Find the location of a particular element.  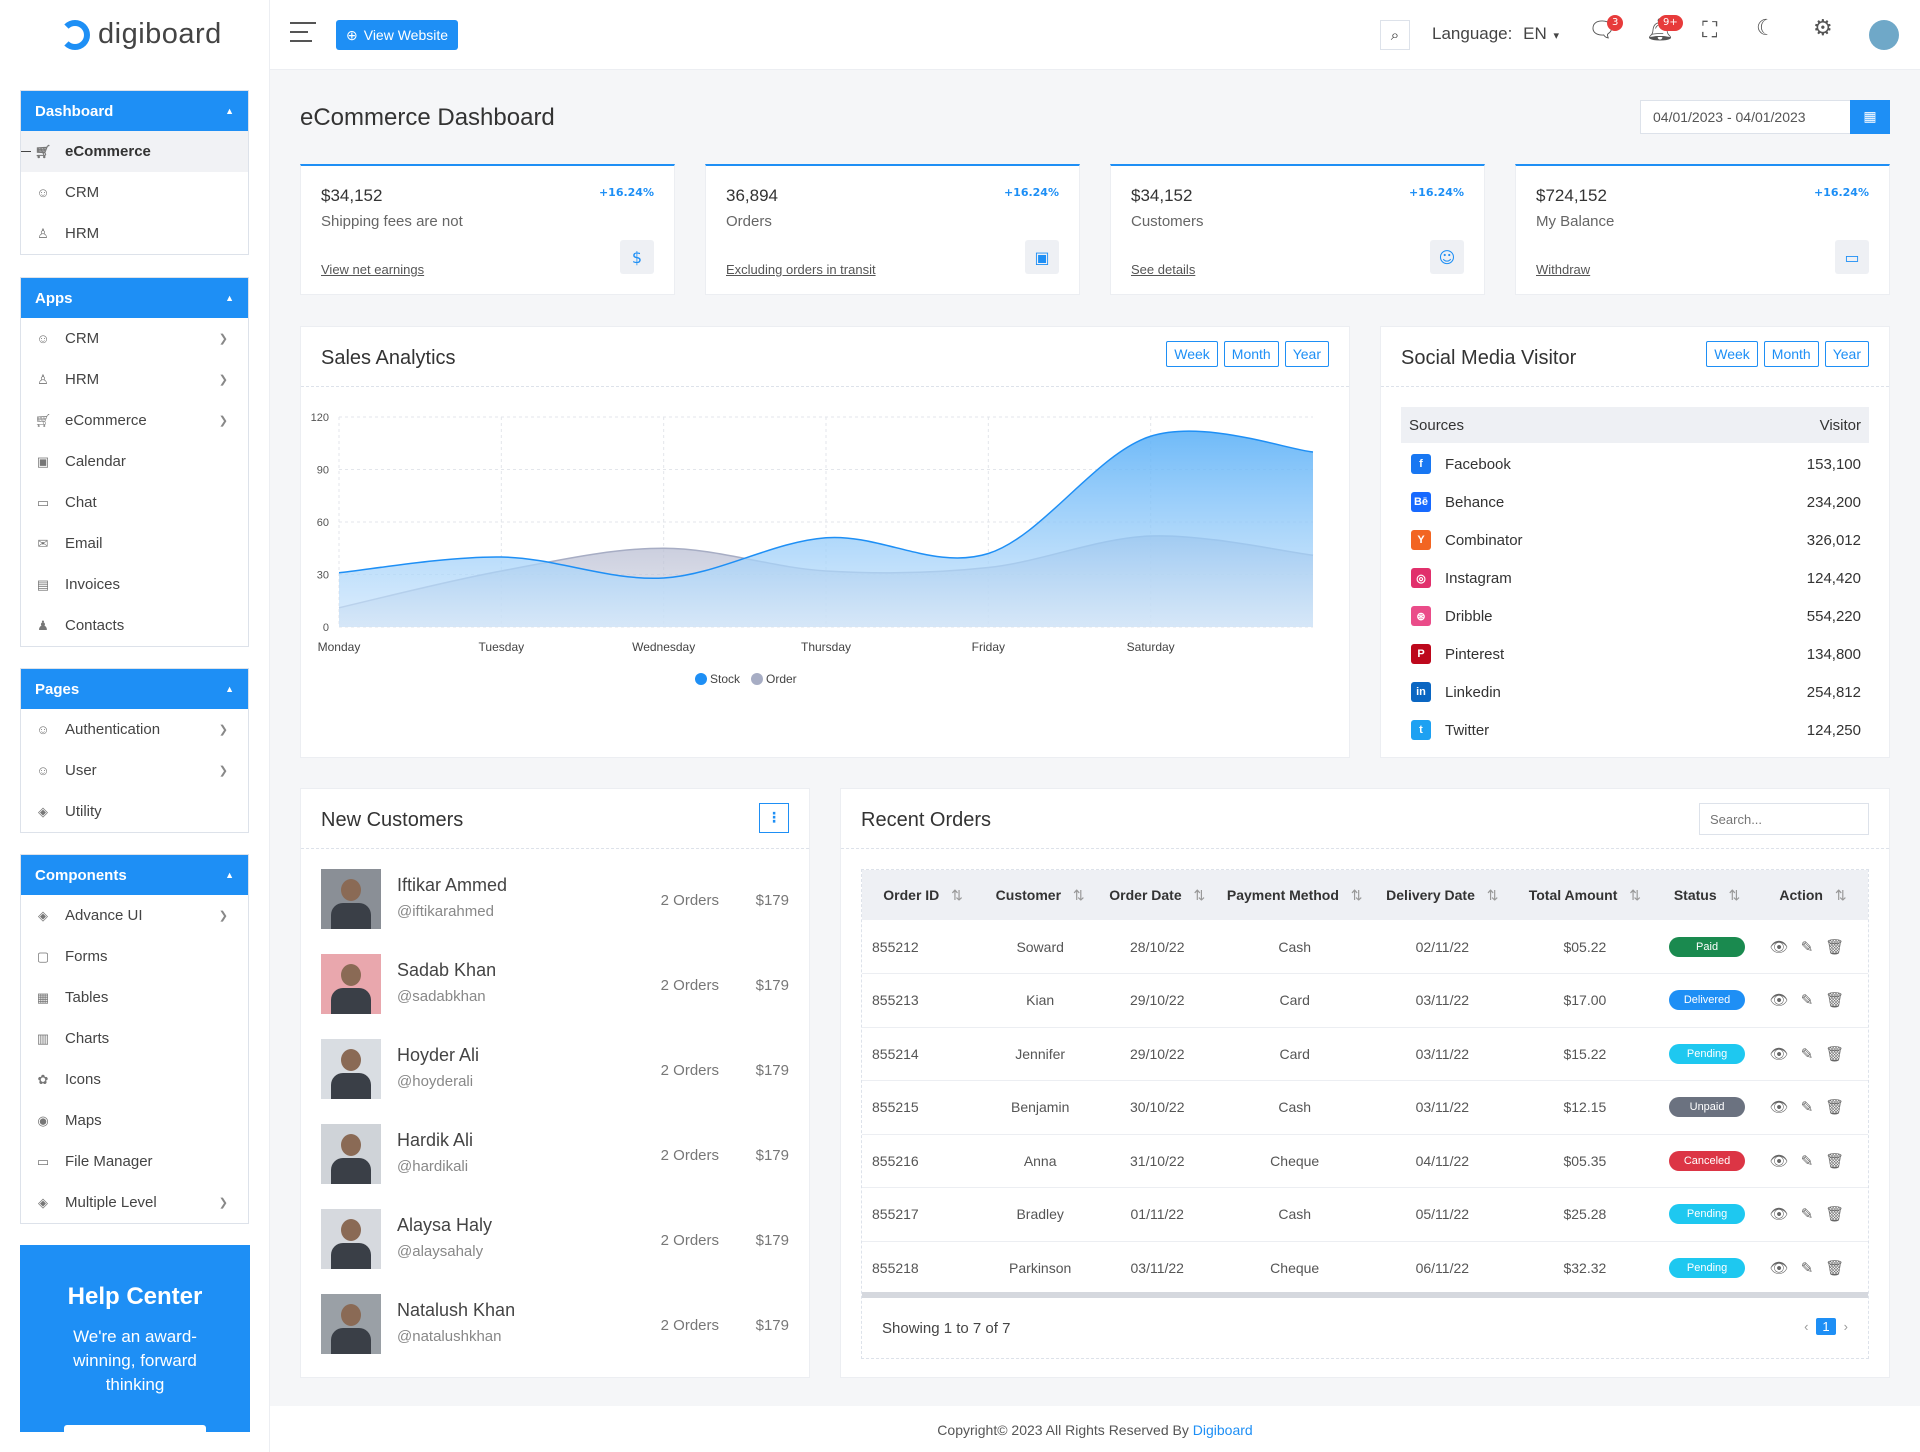

sidebar-section-header: Apps ▲ is located at coordinates (134, 298).